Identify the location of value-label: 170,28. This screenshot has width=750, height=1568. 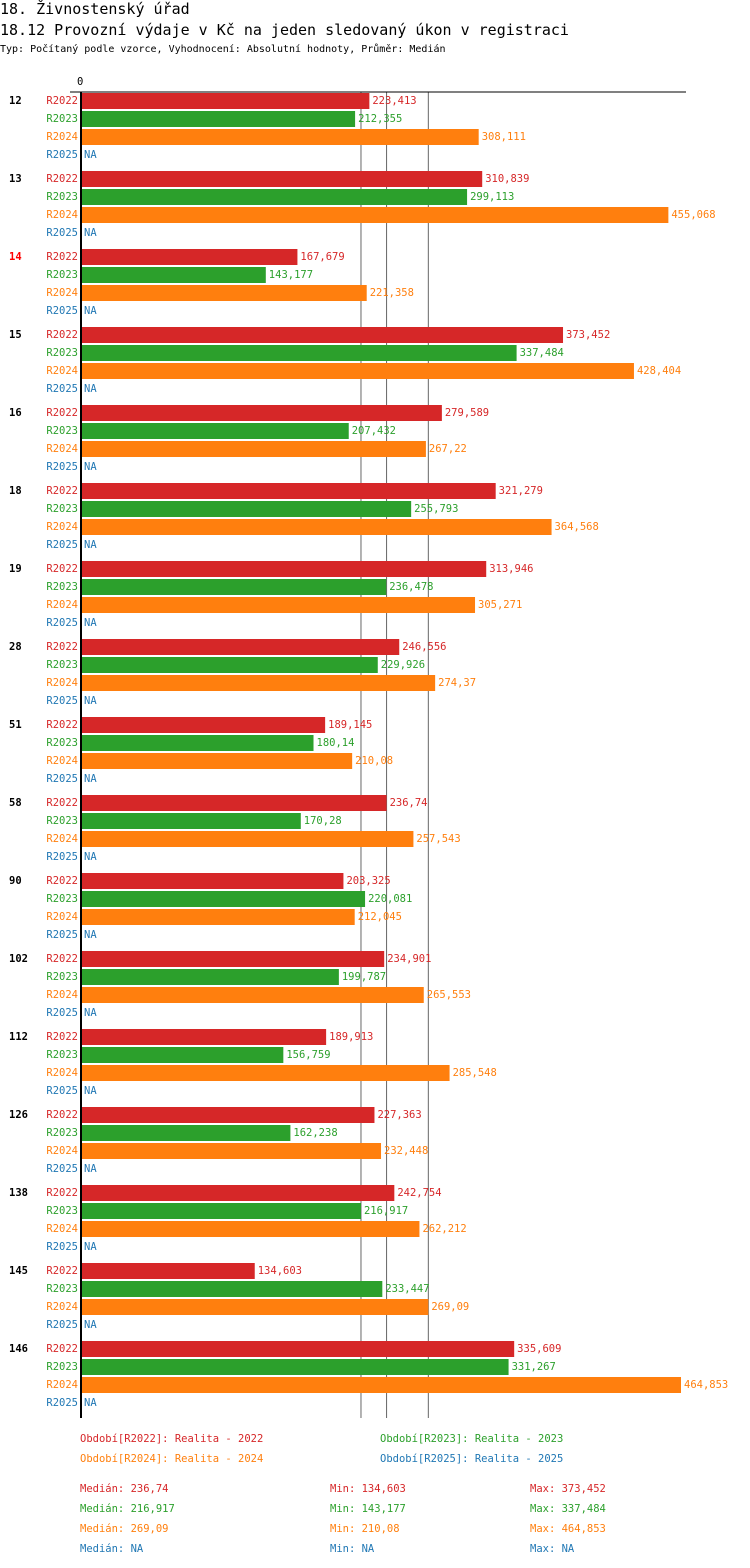
(323, 821).